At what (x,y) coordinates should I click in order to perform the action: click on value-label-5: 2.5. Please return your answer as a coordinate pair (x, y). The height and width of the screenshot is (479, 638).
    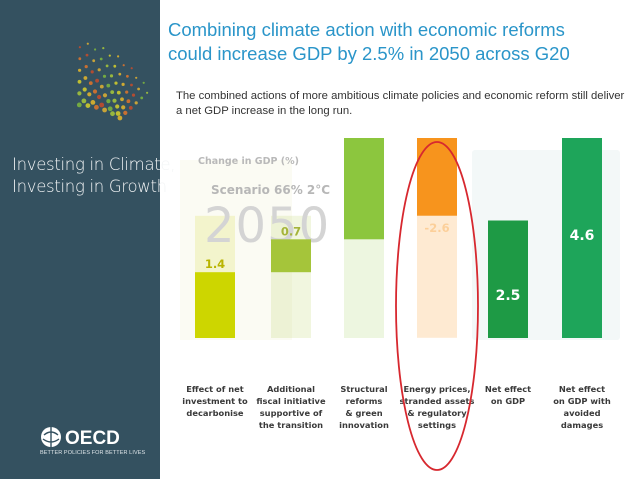
    Looking at the image, I should click on (508, 296).